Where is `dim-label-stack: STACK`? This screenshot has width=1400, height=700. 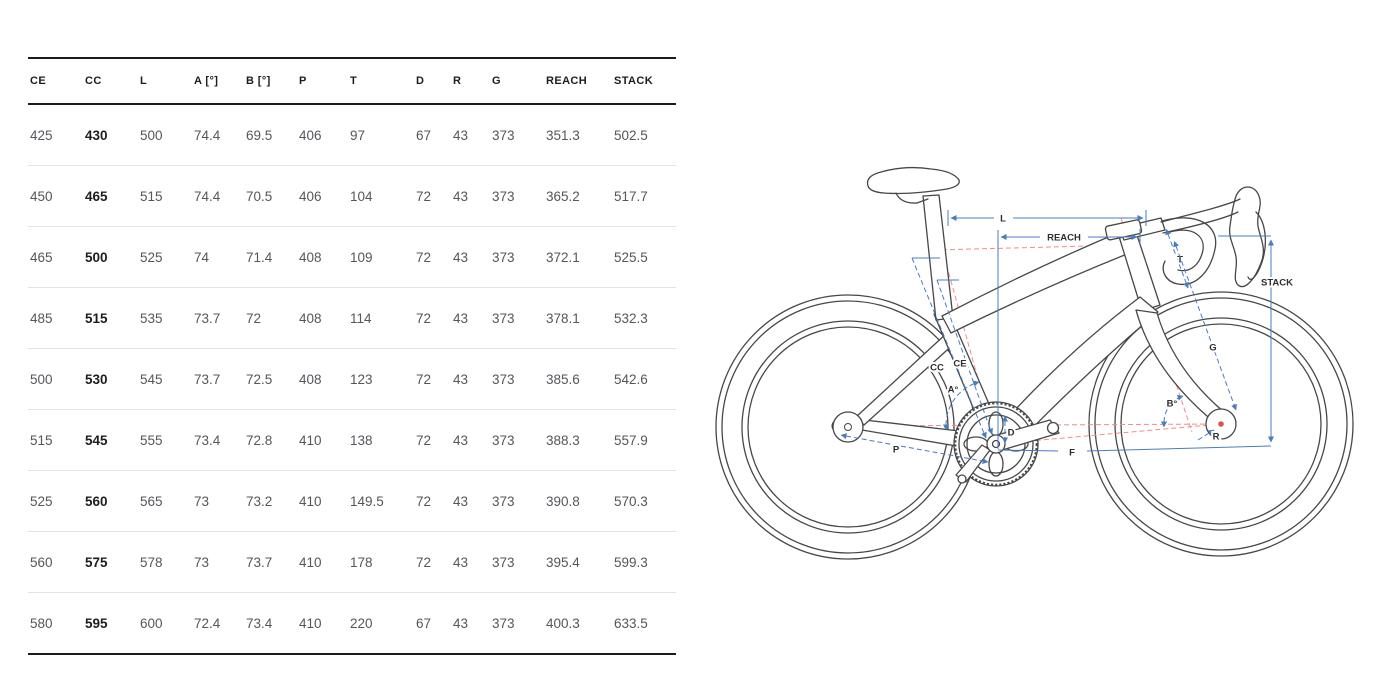
dim-label-stack: STACK is located at coordinates (1277, 283).